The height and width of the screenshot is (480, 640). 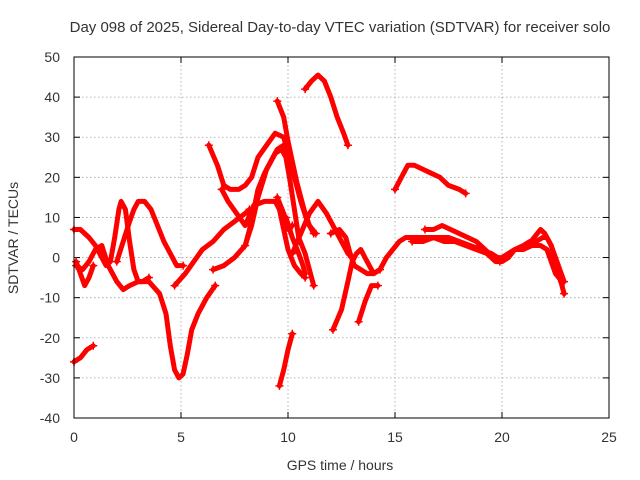 What do you see at coordinates (111, 241) in the screenshot?
I see `series-s1` at bounding box center [111, 241].